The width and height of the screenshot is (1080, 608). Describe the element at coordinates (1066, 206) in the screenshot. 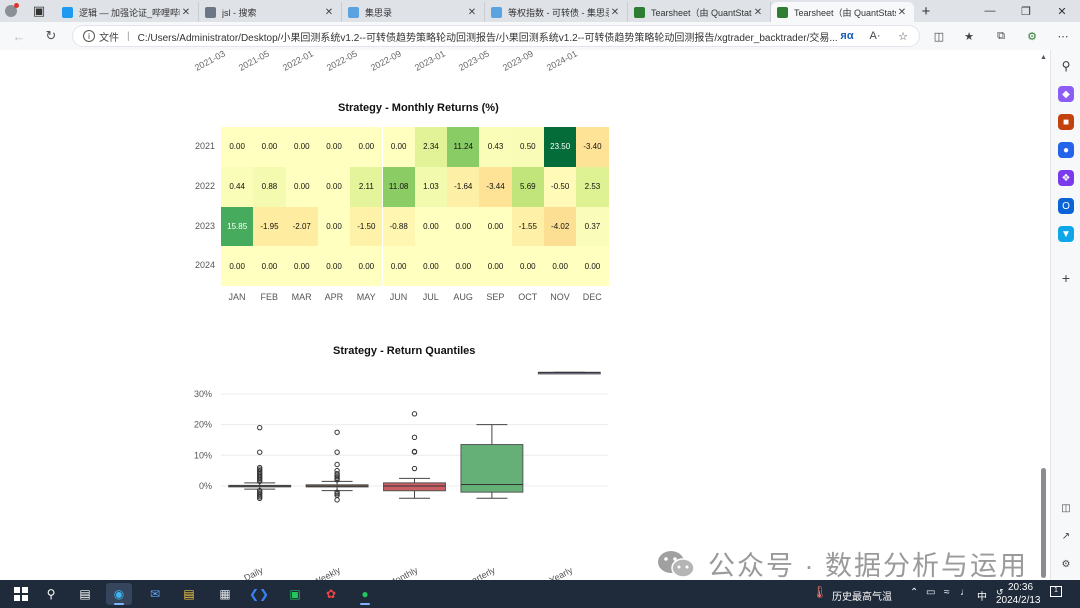

I see `outlook-icon: O` at that location.